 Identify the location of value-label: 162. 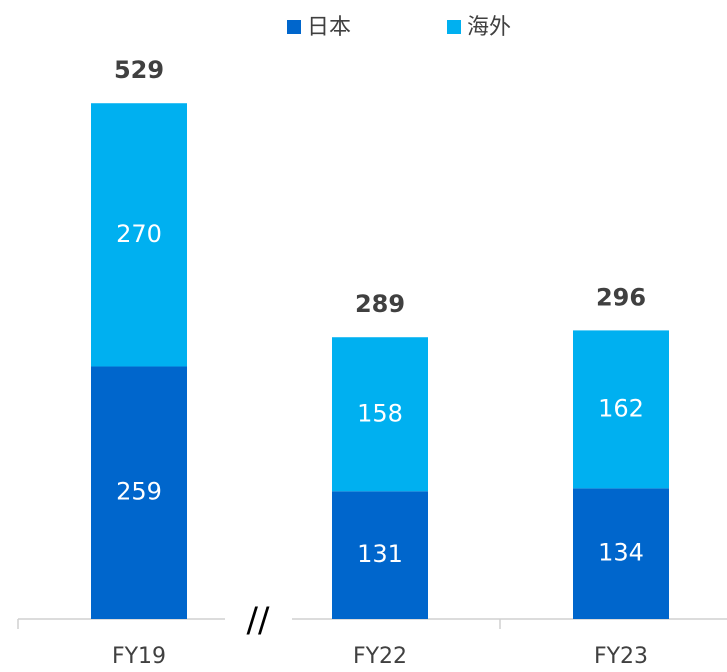
(621, 408).